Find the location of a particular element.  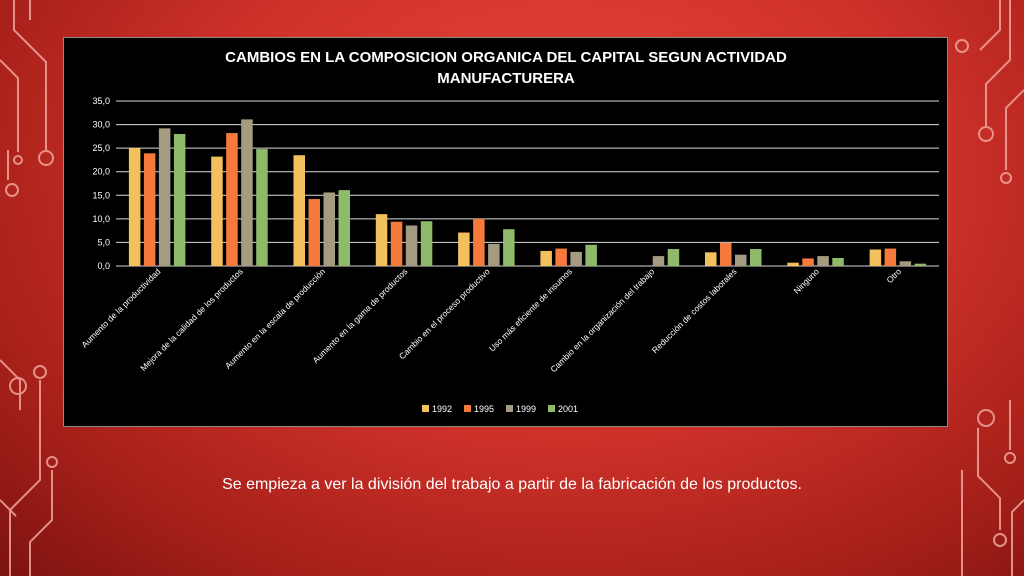

y-tick-label: 20,0 is located at coordinates (101, 172).